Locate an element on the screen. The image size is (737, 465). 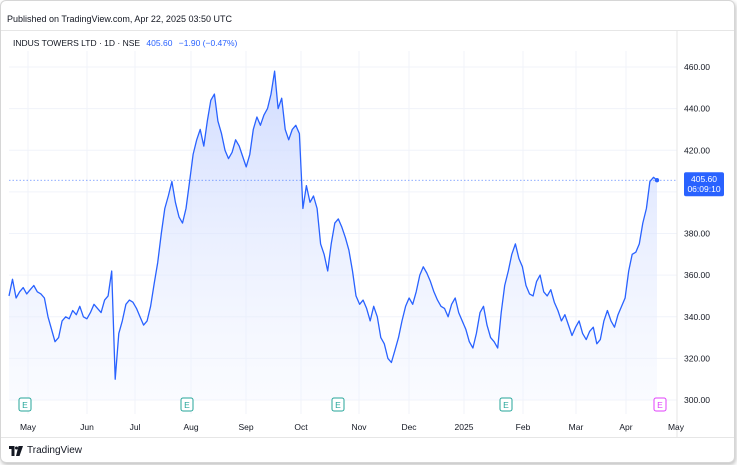
x-tick-label: Sep is located at coordinates (245, 427).